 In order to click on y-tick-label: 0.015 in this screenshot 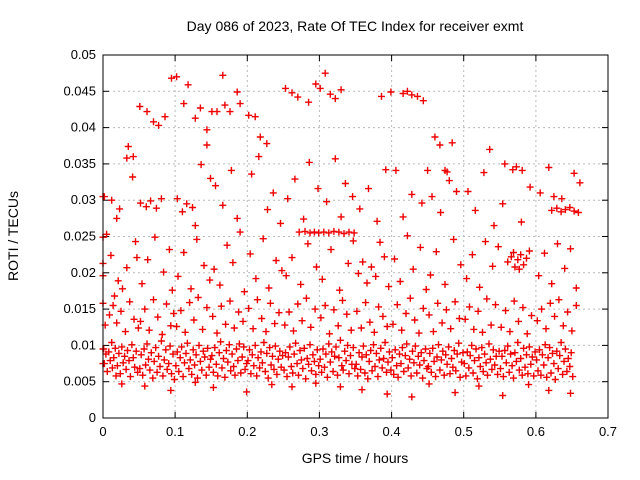, I will do `click(79, 308)`.